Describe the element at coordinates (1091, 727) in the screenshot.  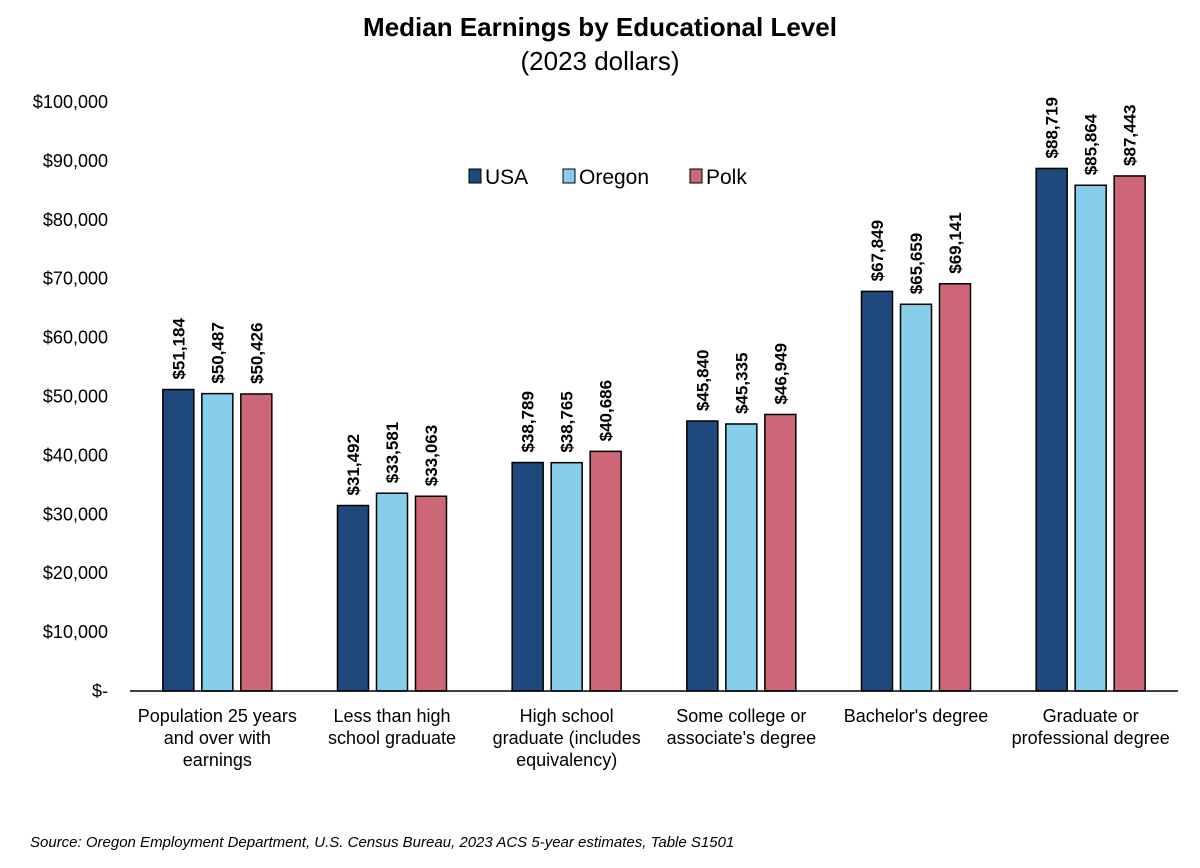
I see `x-category-label: Graduate or professional degree` at that location.